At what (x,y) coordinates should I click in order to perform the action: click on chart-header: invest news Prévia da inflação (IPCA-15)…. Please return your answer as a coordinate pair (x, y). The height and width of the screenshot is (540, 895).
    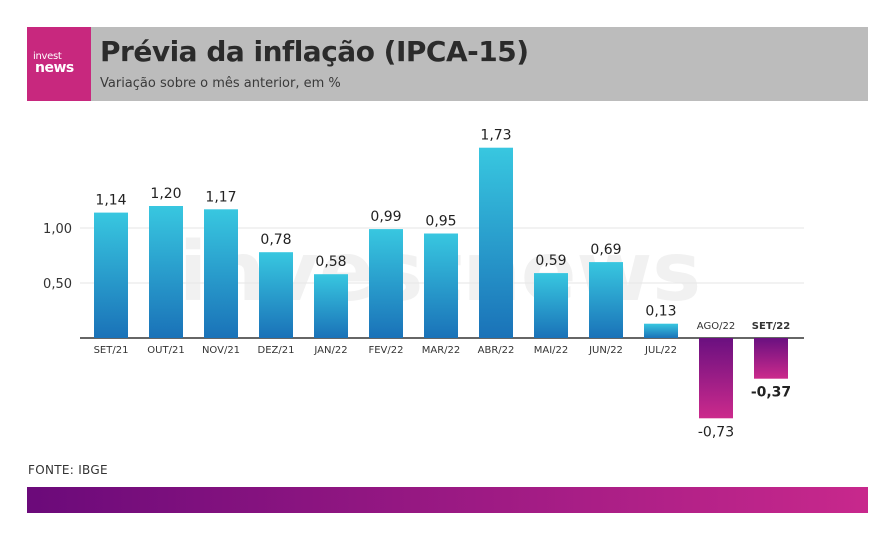
    Looking at the image, I should click on (447, 64).